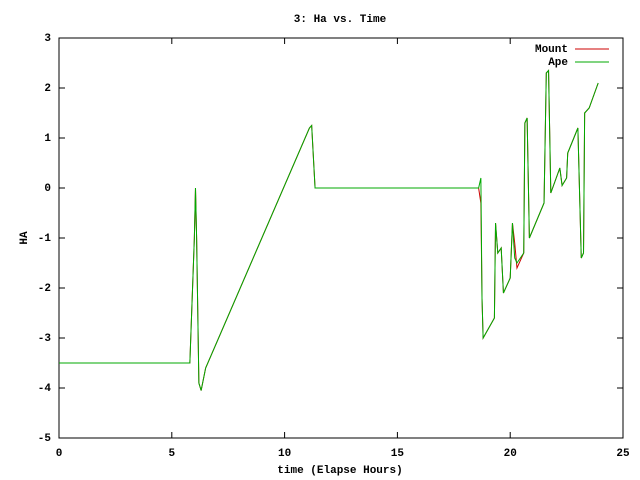  I want to click on chart-title: 3: Ha vs. Time, so click(340, 20).